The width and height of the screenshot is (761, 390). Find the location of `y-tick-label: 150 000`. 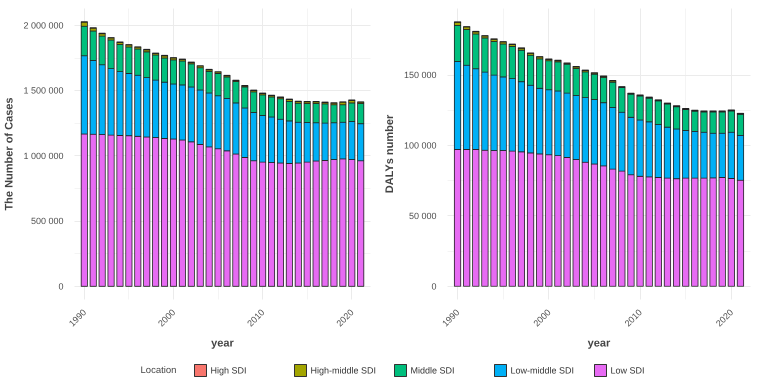

y-tick-label: 150 000 is located at coordinates (420, 75).